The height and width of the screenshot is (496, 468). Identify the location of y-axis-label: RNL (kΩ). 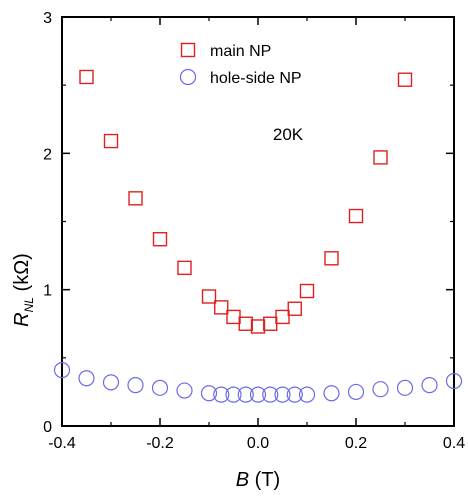
(23, 290).